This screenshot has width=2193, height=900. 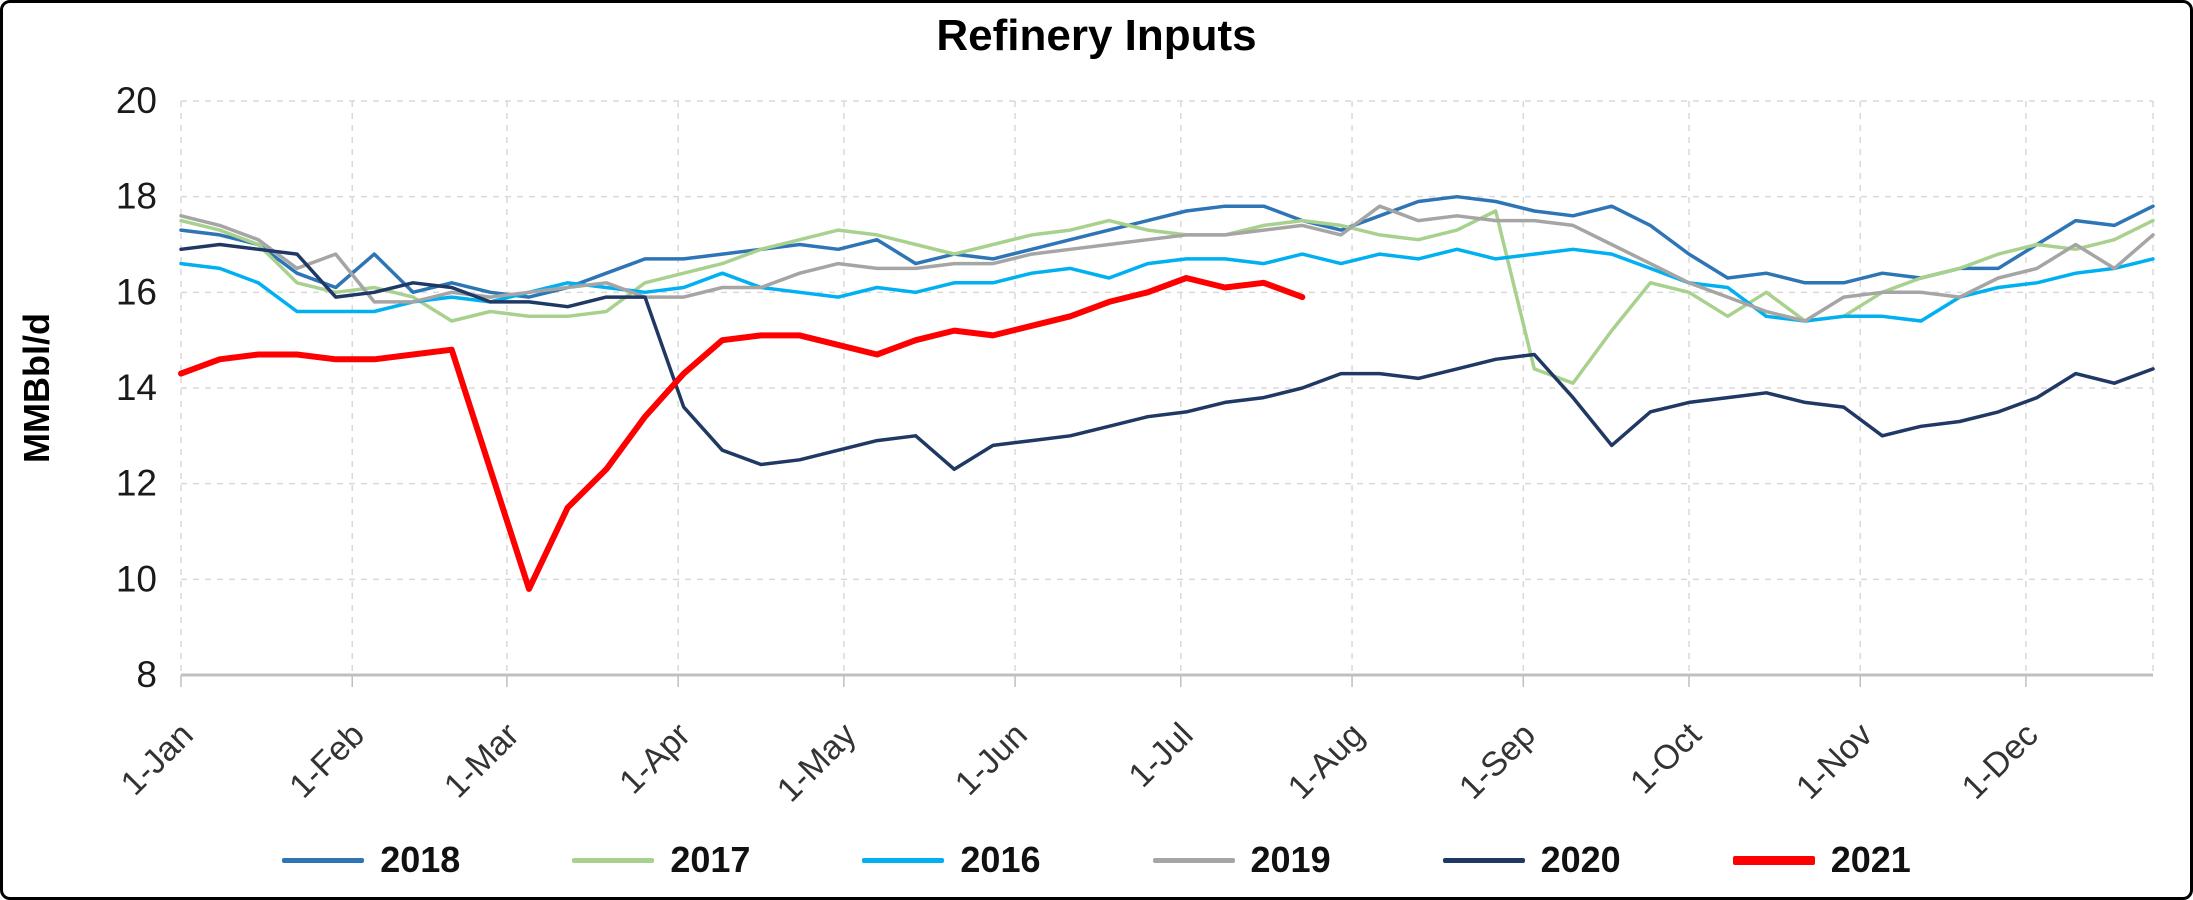 I want to click on x-tick-label: 1-Sep, so click(x=1497, y=761).